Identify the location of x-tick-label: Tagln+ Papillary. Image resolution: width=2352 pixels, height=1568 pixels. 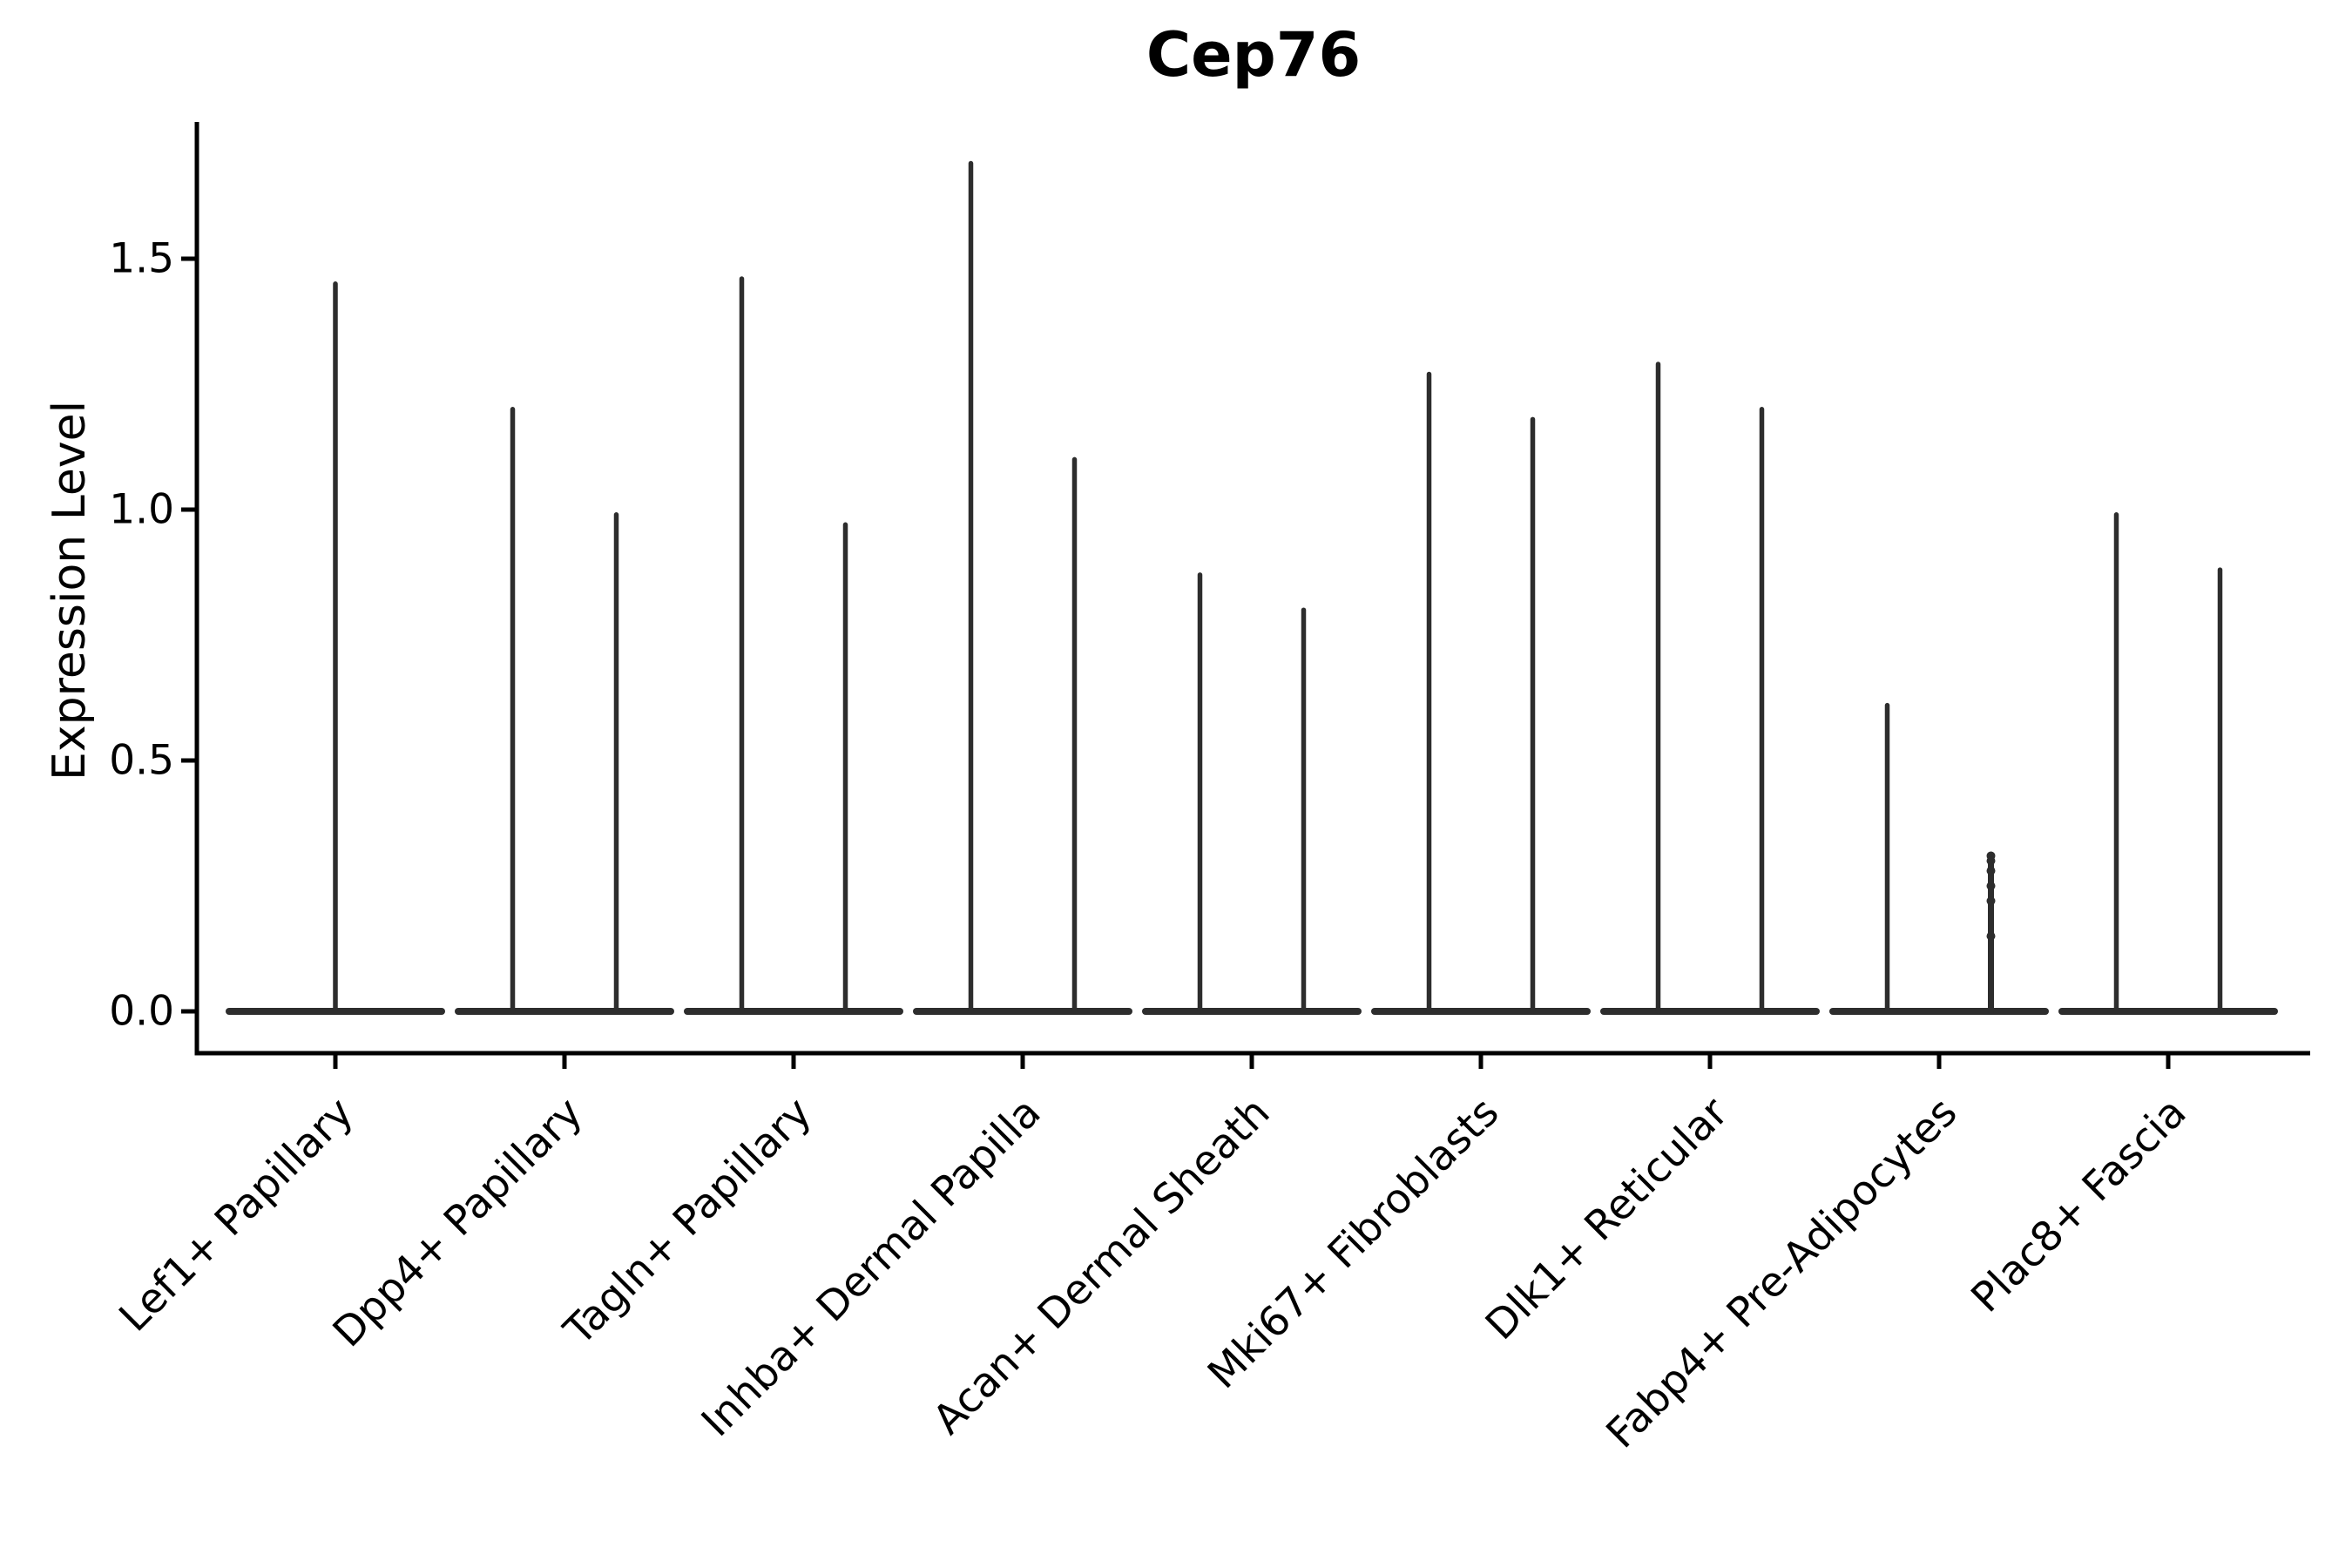
(687, 1222).